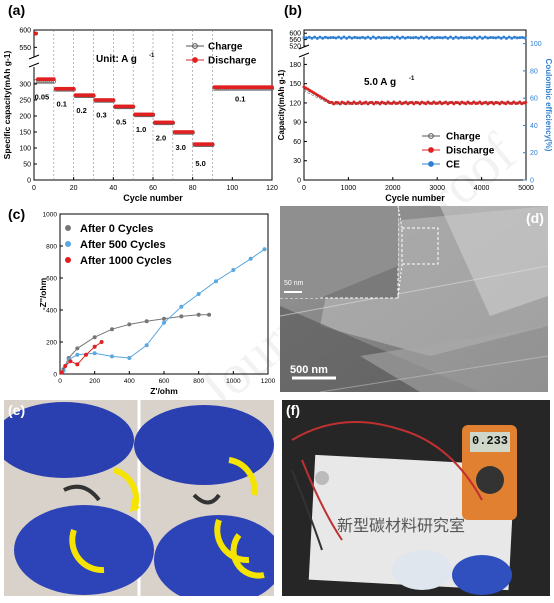 Image resolution: width=554 pixels, height=603 pixels. I want to click on y2-tick-label: 80, so click(534, 71).